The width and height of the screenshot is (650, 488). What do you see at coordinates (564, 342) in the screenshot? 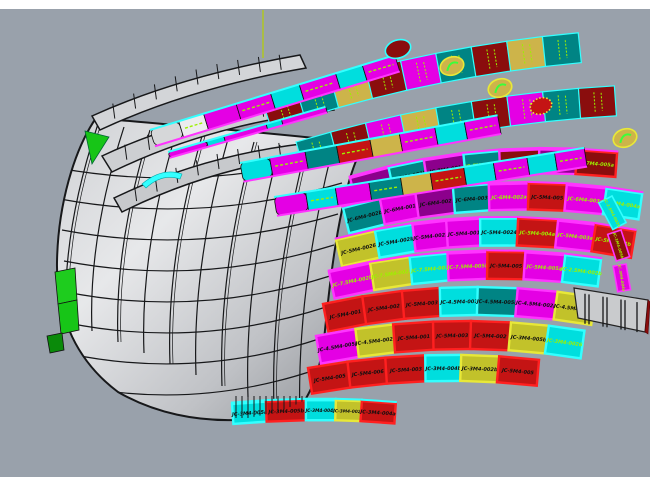
I see `plate-panel: JC-3M4-0026` at bounding box center [564, 342].